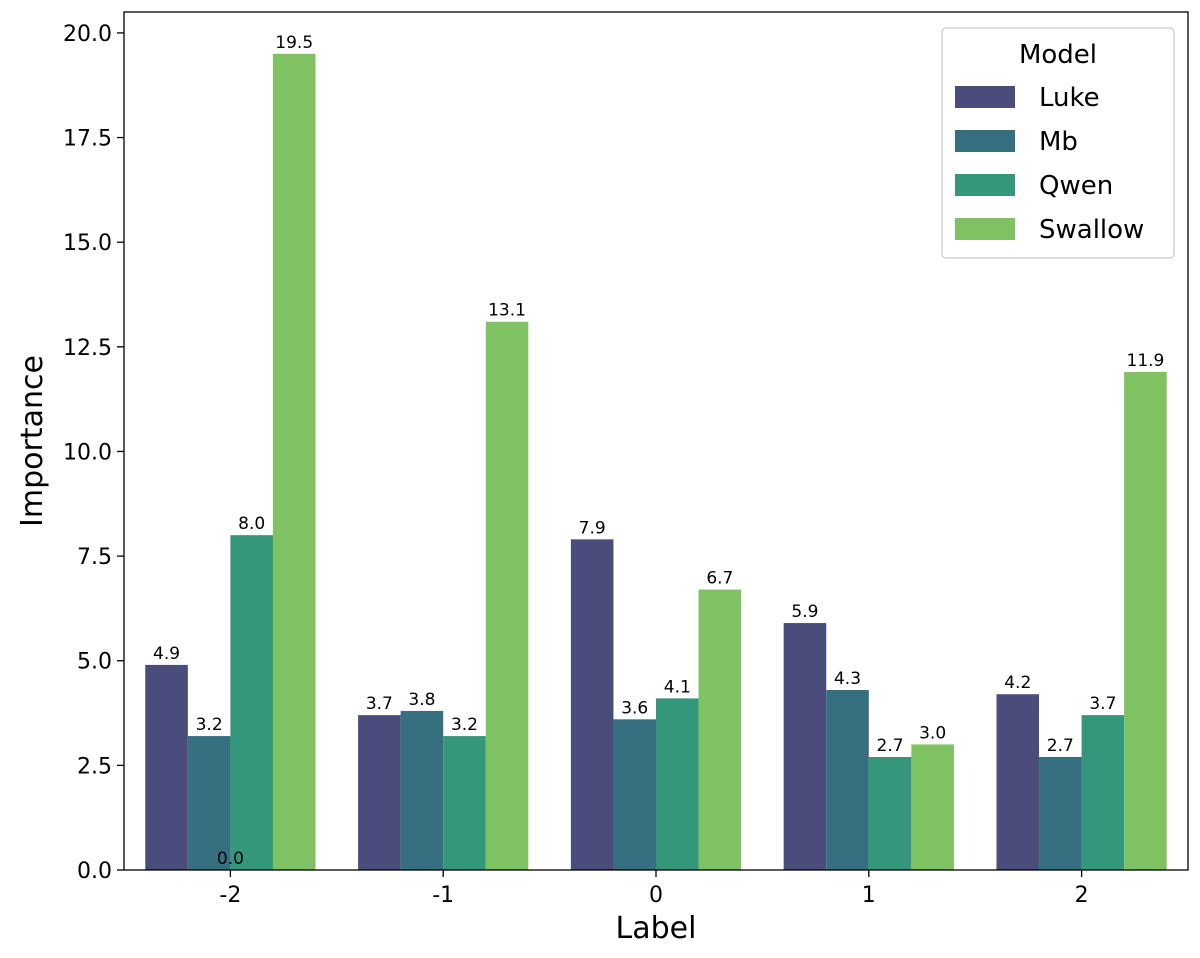 This screenshot has height=958, width=1200. What do you see at coordinates (379, 792) in the screenshot?
I see `bar-luke--1` at bounding box center [379, 792].